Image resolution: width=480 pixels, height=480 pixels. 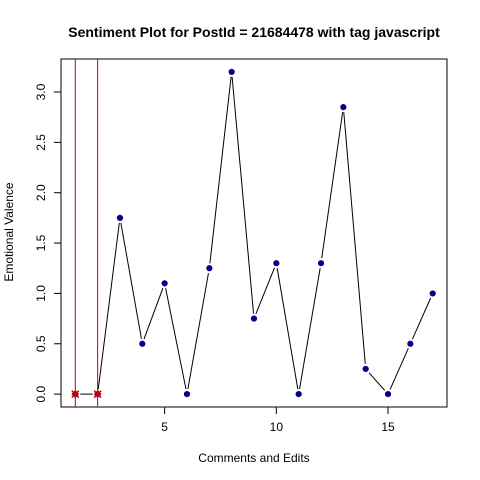 I want to click on y-tick-label: 0.0, so click(x=41, y=393).